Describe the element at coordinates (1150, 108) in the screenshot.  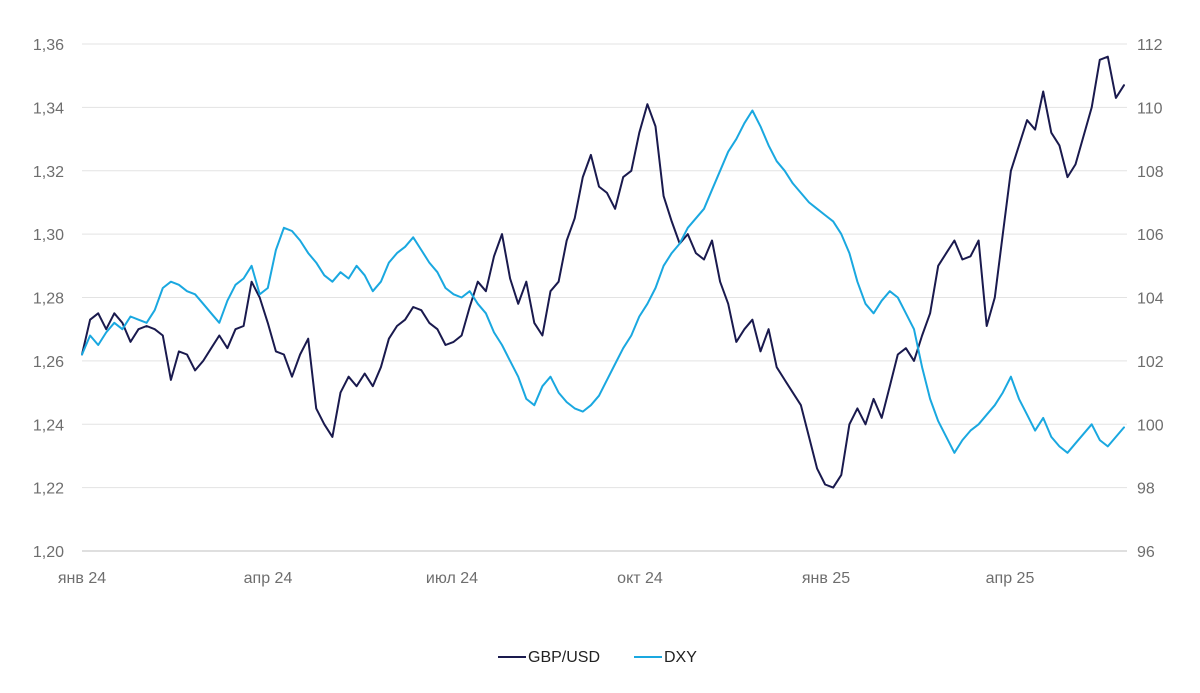
I see `right-tick-label: 110` at that location.